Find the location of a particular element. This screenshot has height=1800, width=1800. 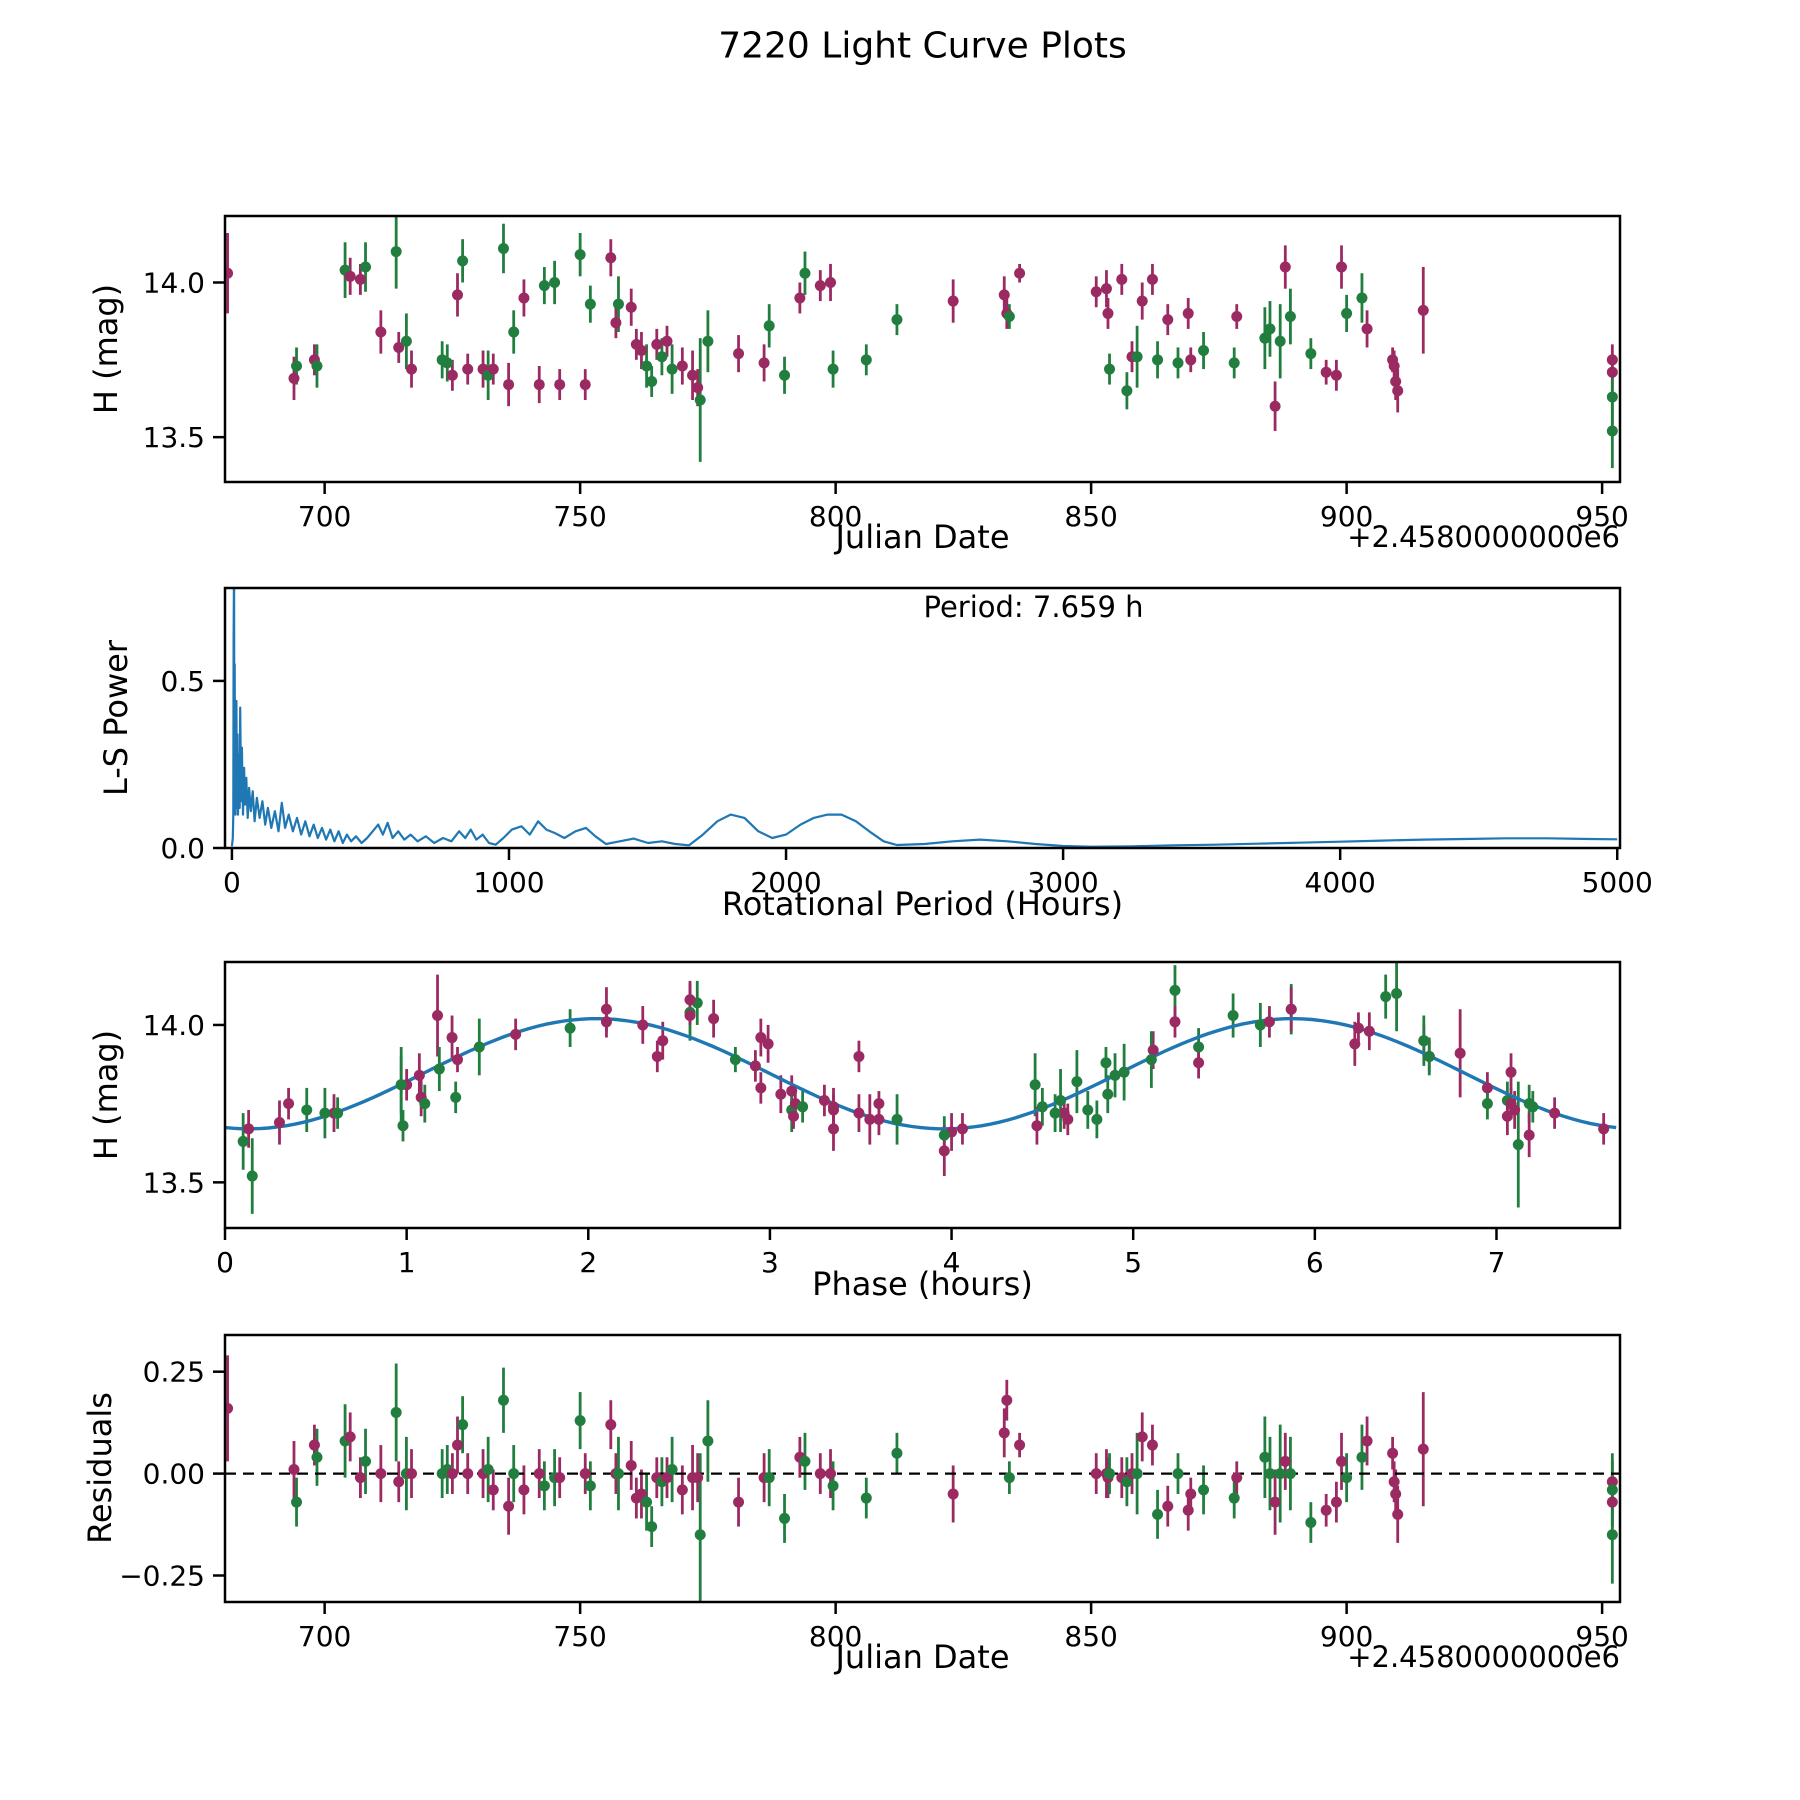

periodogram-ylabel: L-S Power is located at coordinates (116, 718).